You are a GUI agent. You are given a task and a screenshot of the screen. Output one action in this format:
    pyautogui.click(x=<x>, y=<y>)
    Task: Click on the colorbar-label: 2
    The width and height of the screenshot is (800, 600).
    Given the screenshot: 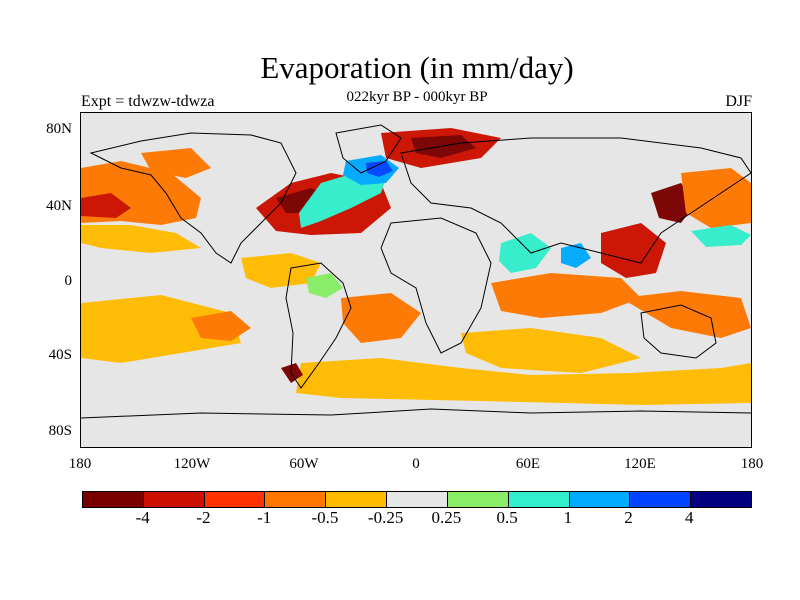 What is the action you would take?
    pyautogui.click(x=628, y=517)
    